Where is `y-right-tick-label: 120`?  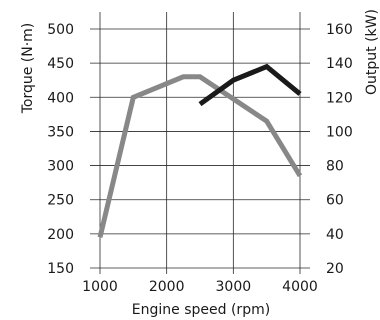
y-right-tick-label: 120 is located at coordinates (339, 98).